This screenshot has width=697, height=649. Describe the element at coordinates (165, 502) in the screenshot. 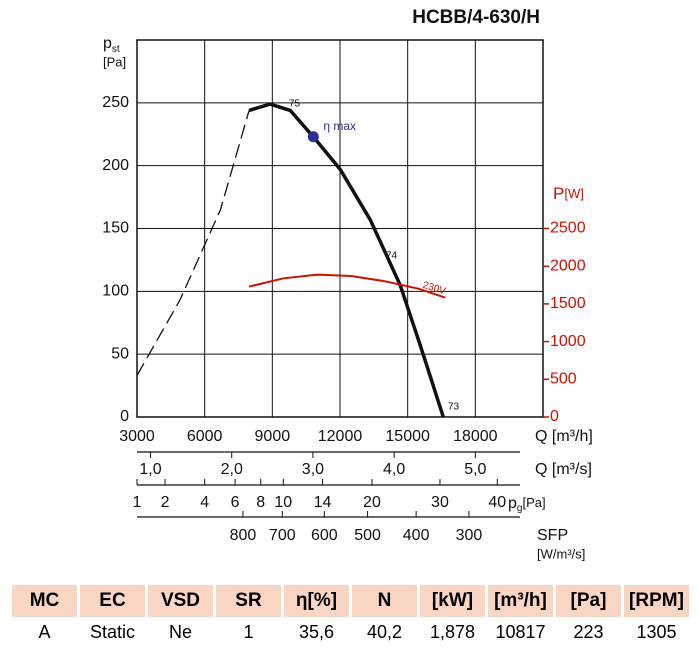

I see `pg-tick-label: 2` at that location.